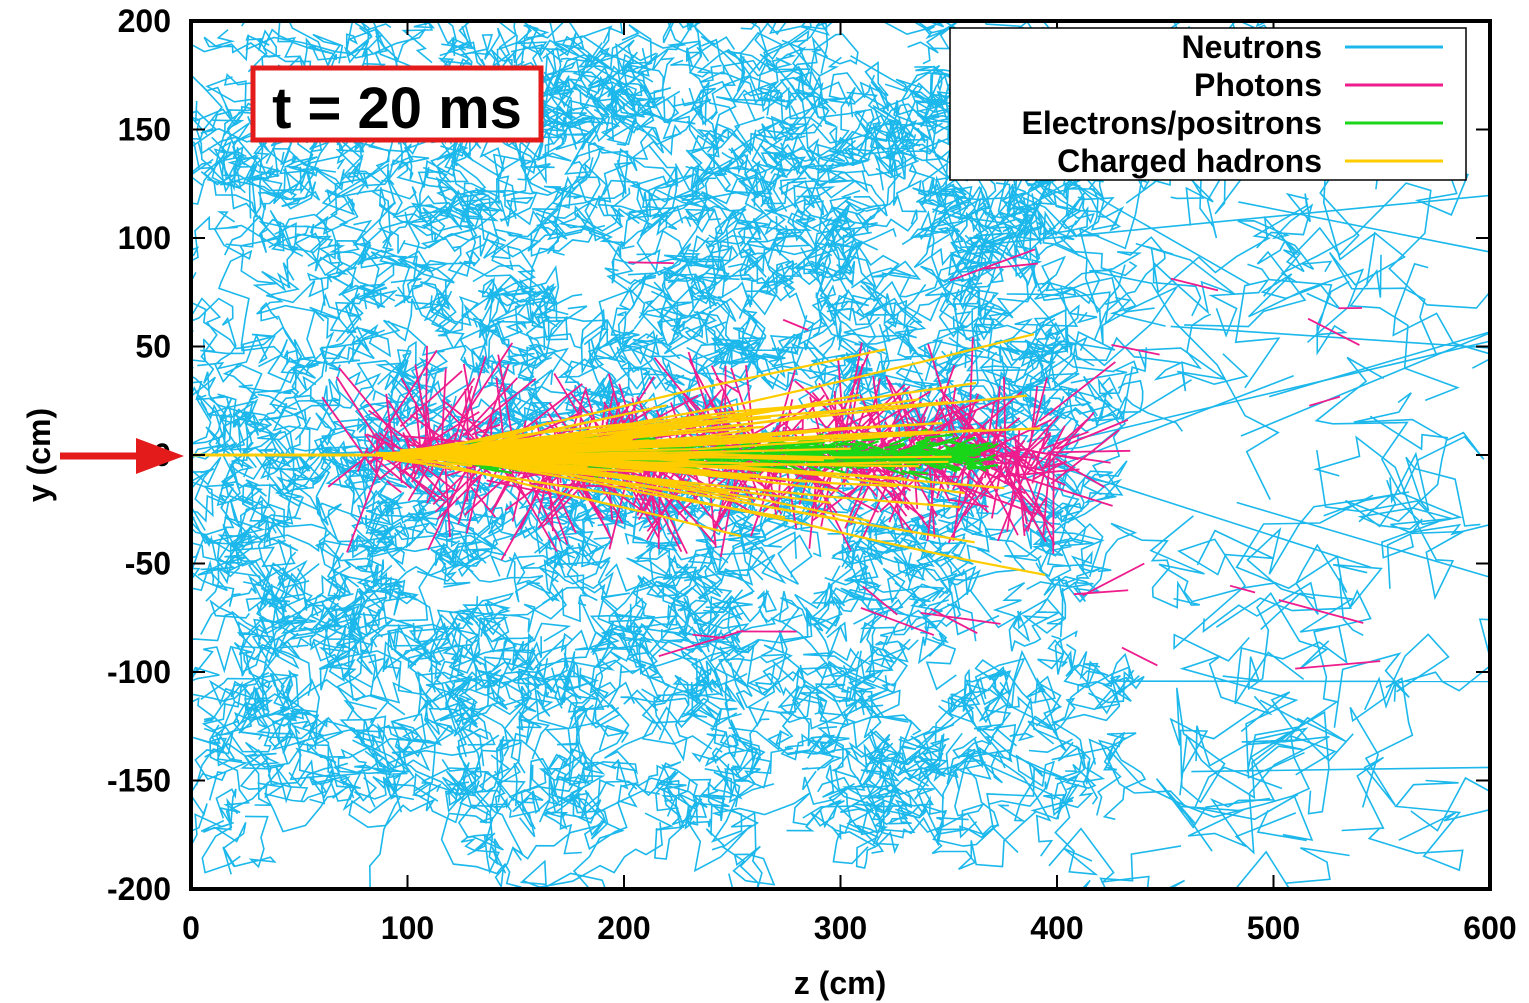  Describe the element at coordinates (139, 672) in the screenshot. I see `y-tick-label: -100` at that location.